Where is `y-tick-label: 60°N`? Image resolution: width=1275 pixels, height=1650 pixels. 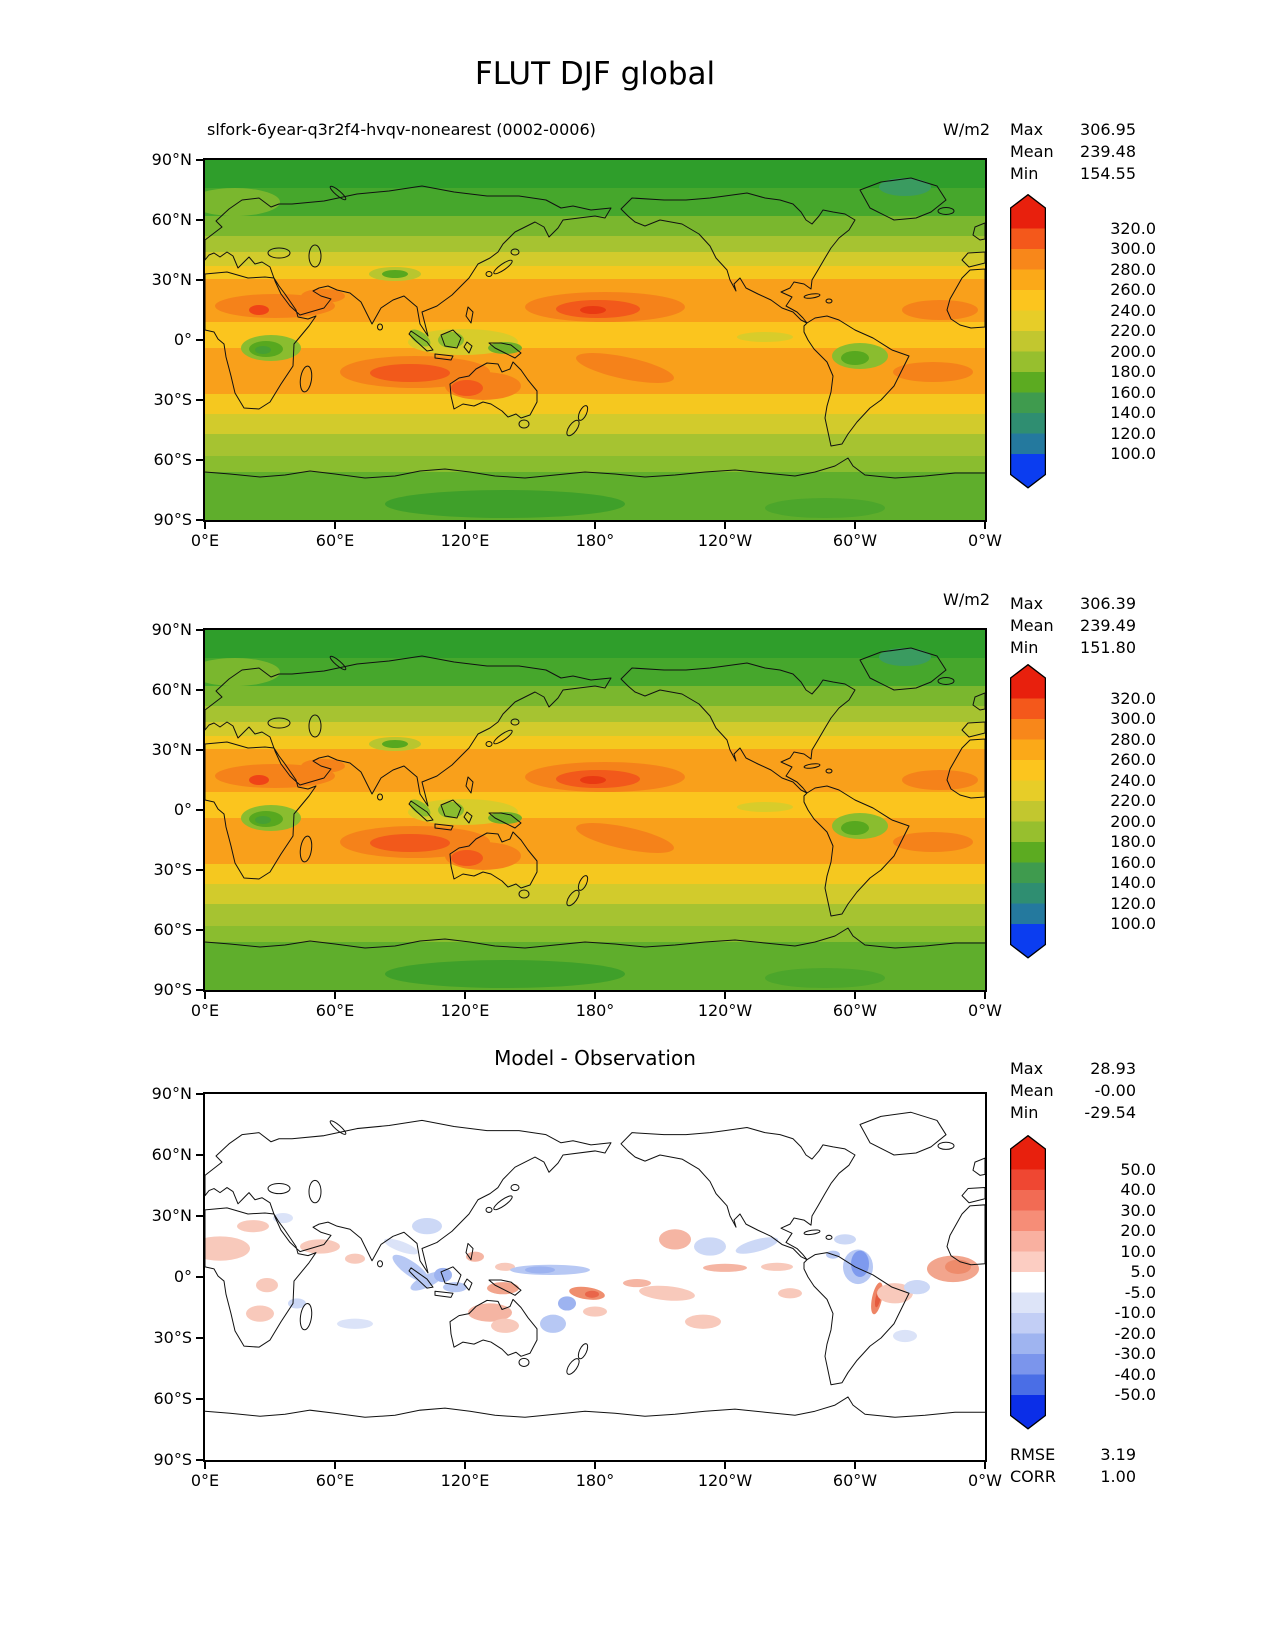
y-tick-label: 60°N is located at coordinates (171, 689).